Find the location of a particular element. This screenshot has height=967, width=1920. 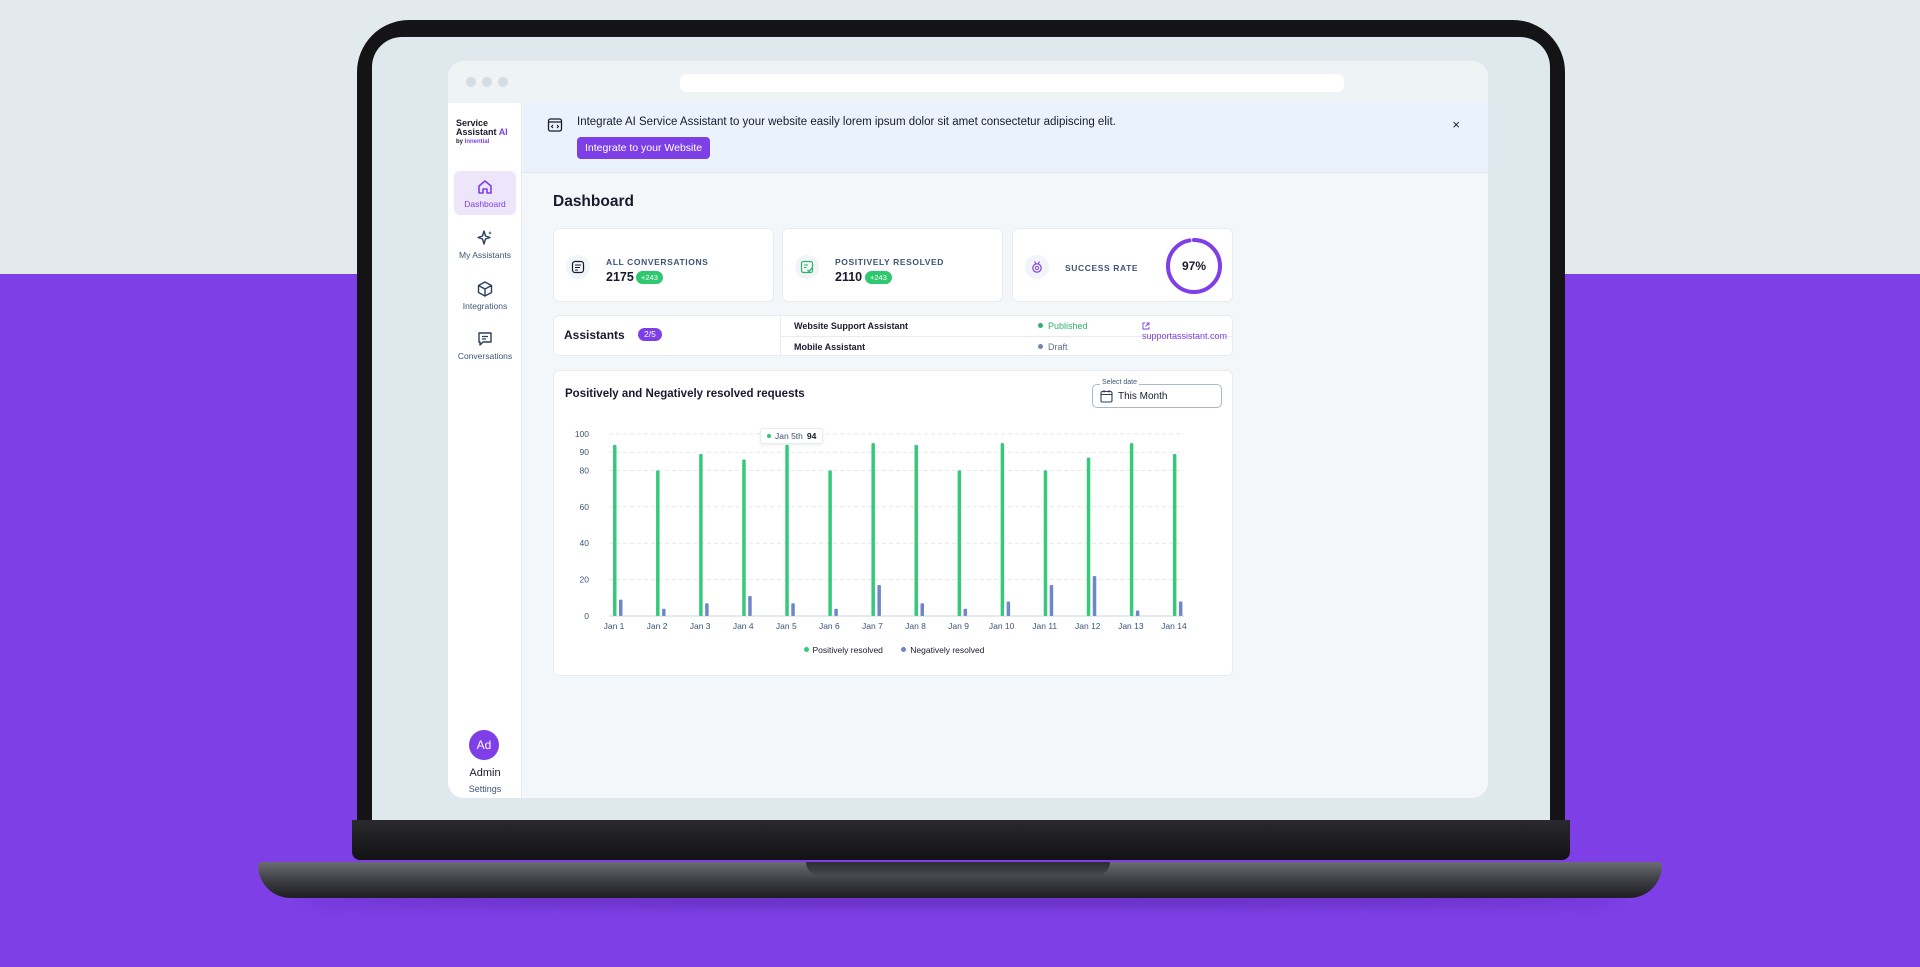

x-tick-label: Jan 3 is located at coordinates (700, 626).